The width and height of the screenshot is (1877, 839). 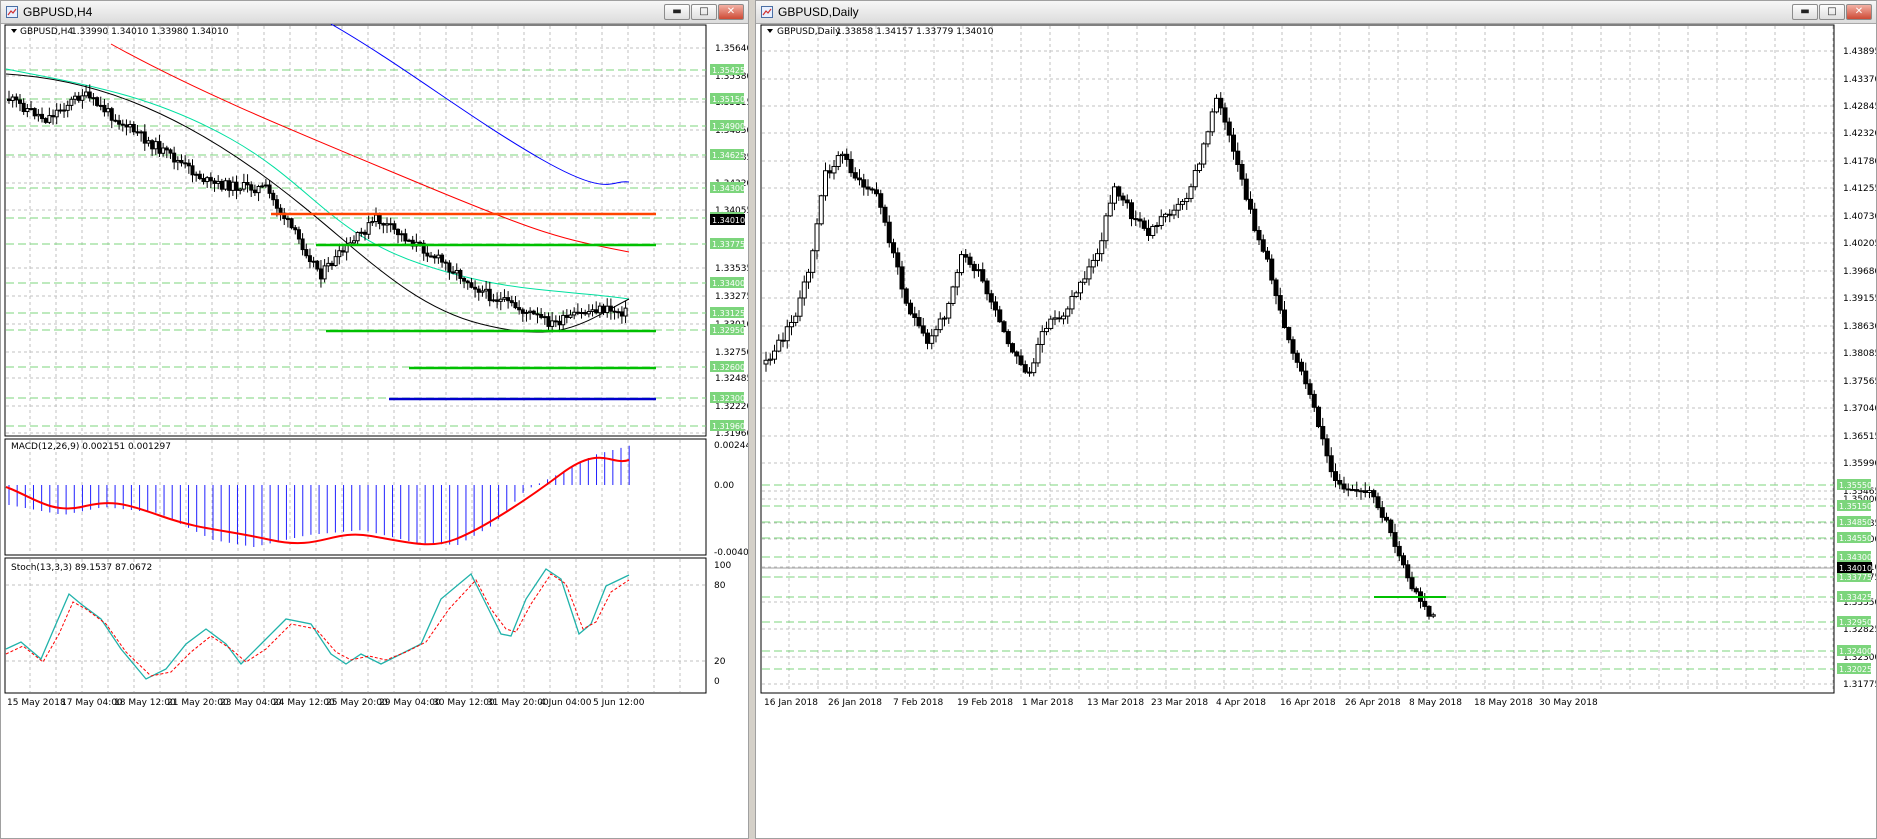 I want to click on level-tag-label: 1.35550, so click(x=1855, y=485).